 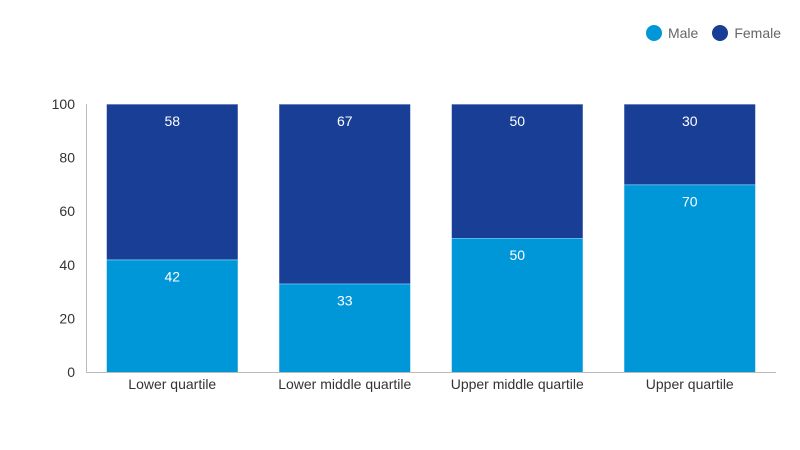 I want to click on data-label-female: 30, so click(x=690, y=121).